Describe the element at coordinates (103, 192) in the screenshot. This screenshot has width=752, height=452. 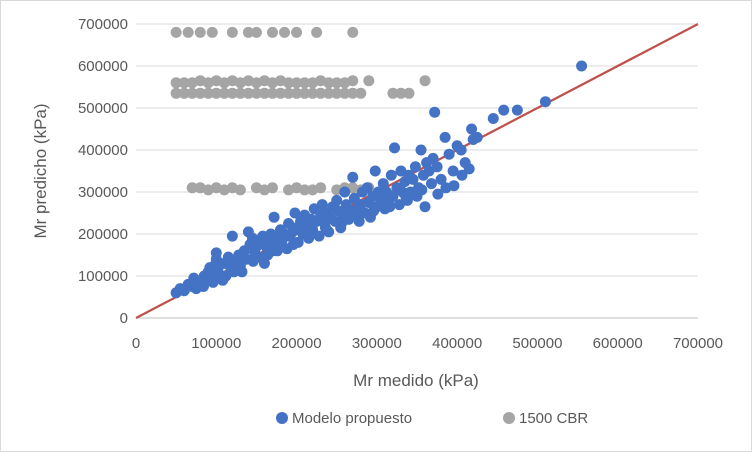
I see `y-tick-label: 300000` at that location.